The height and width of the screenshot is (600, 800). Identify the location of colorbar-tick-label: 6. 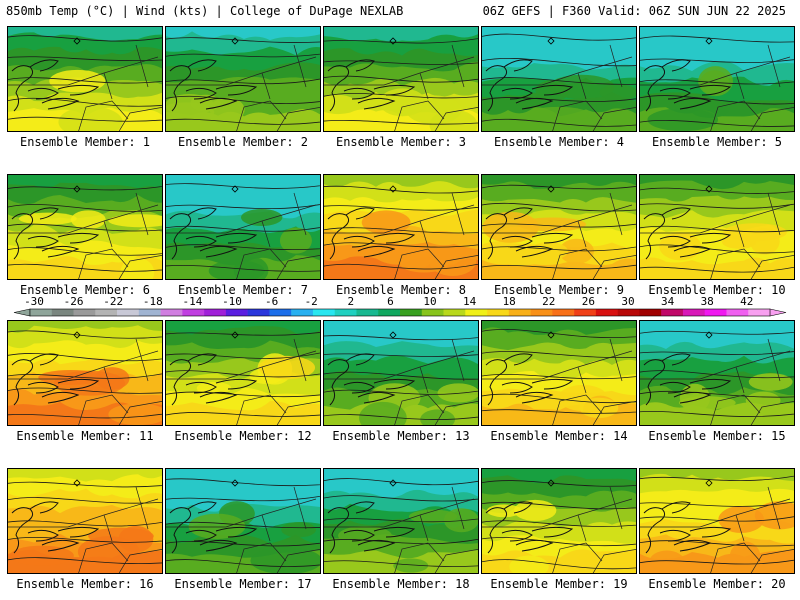
(390, 301).